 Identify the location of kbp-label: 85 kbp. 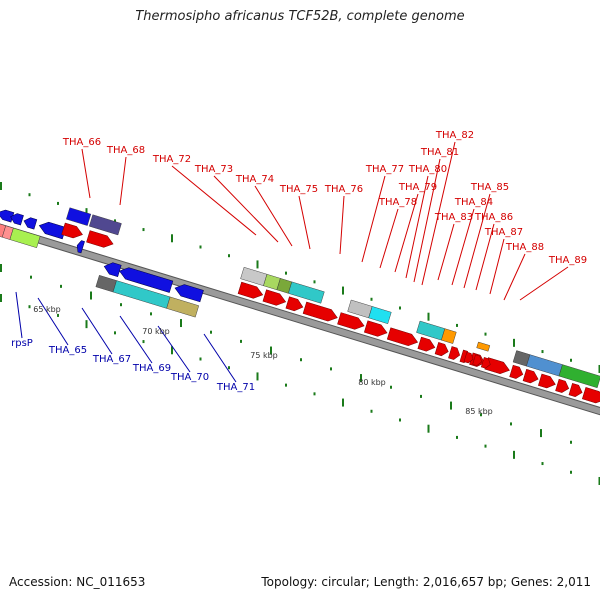
(479, 411).